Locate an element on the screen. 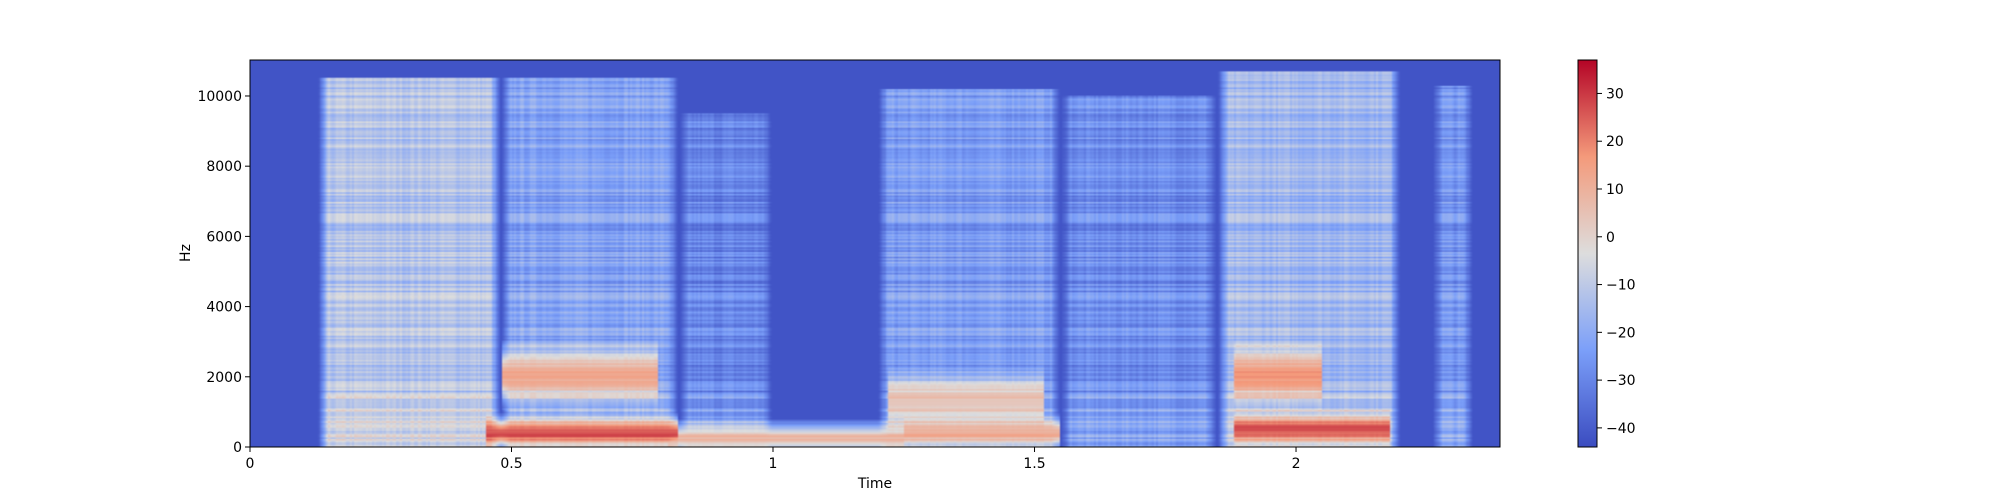 This screenshot has height=500, width=2000. y-tick-label: 4000 is located at coordinates (224, 308).